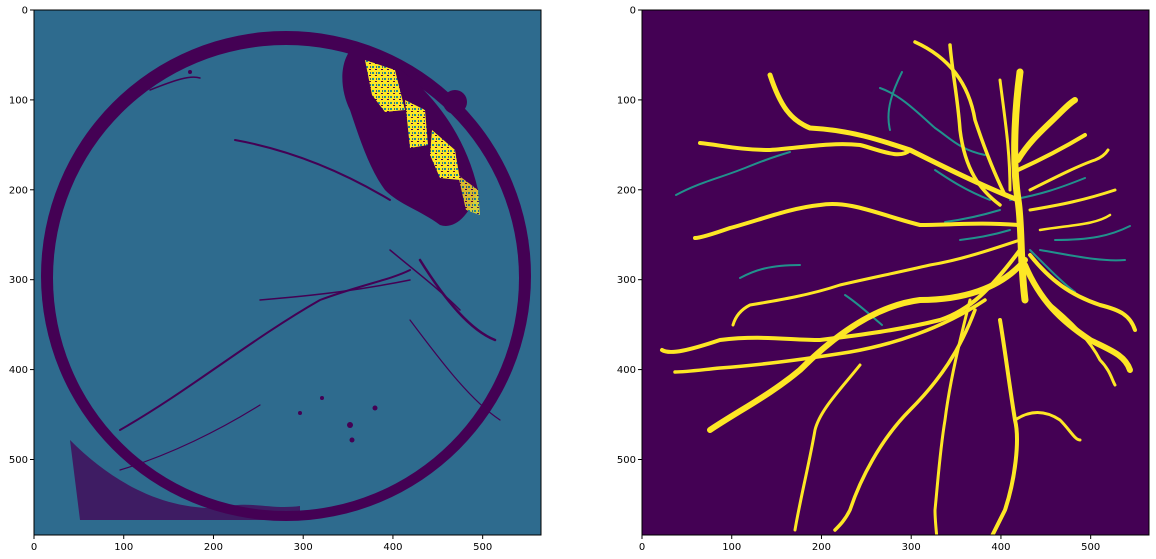  I want to click on right-ytick-label: 100, so click(626, 100).